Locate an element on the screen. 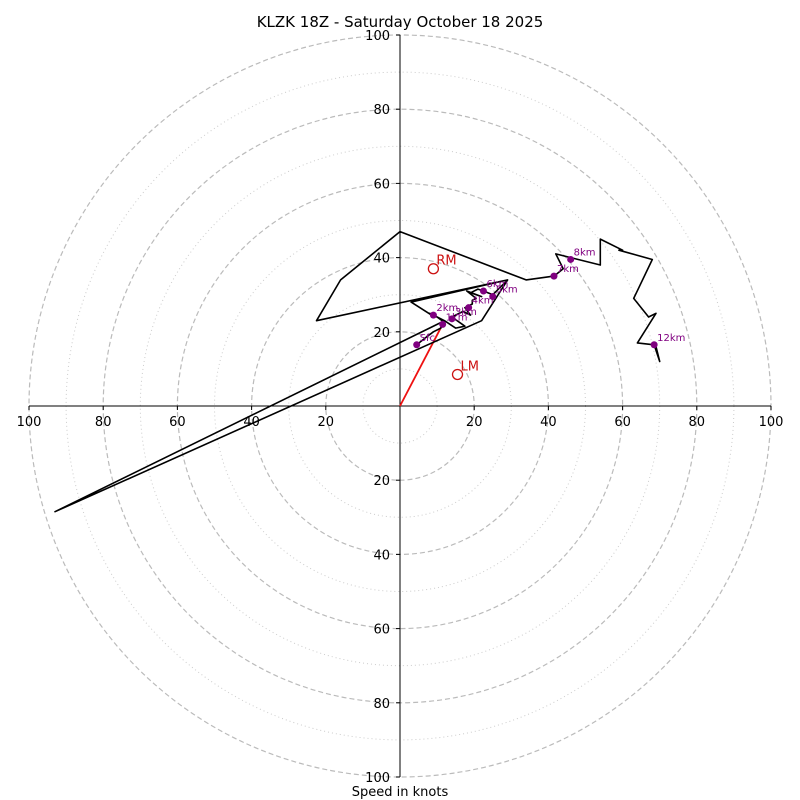 This screenshot has width=800, height=800. height-marker-1km is located at coordinates (443, 324).